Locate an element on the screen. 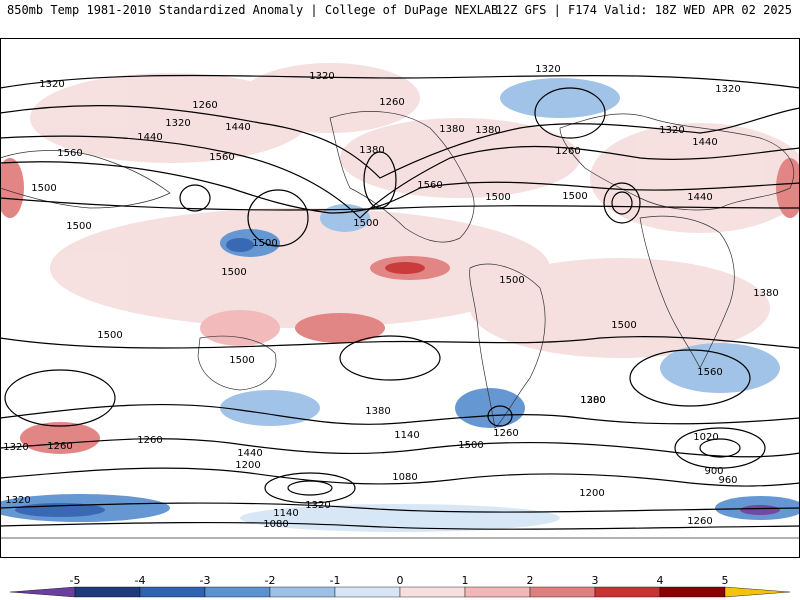  legend-tick: -2 is located at coordinates (270, 580).